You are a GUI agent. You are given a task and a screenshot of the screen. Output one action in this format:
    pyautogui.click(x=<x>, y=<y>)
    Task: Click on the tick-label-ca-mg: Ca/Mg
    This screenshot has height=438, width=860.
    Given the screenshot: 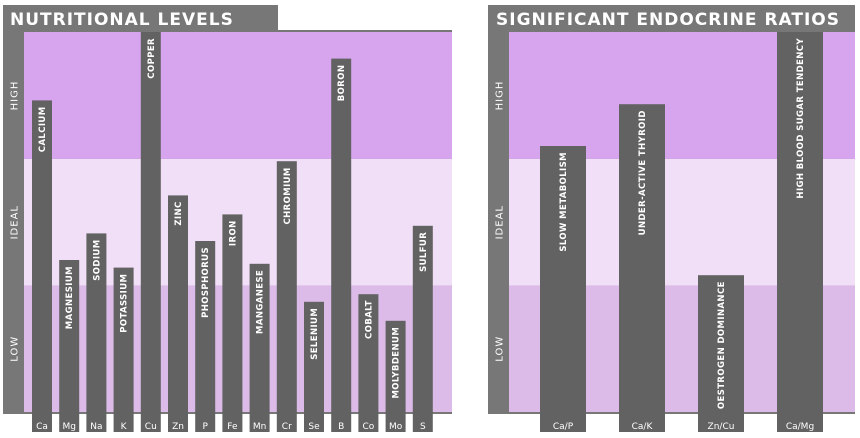 What is the action you would take?
    pyautogui.click(x=800, y=427)
    